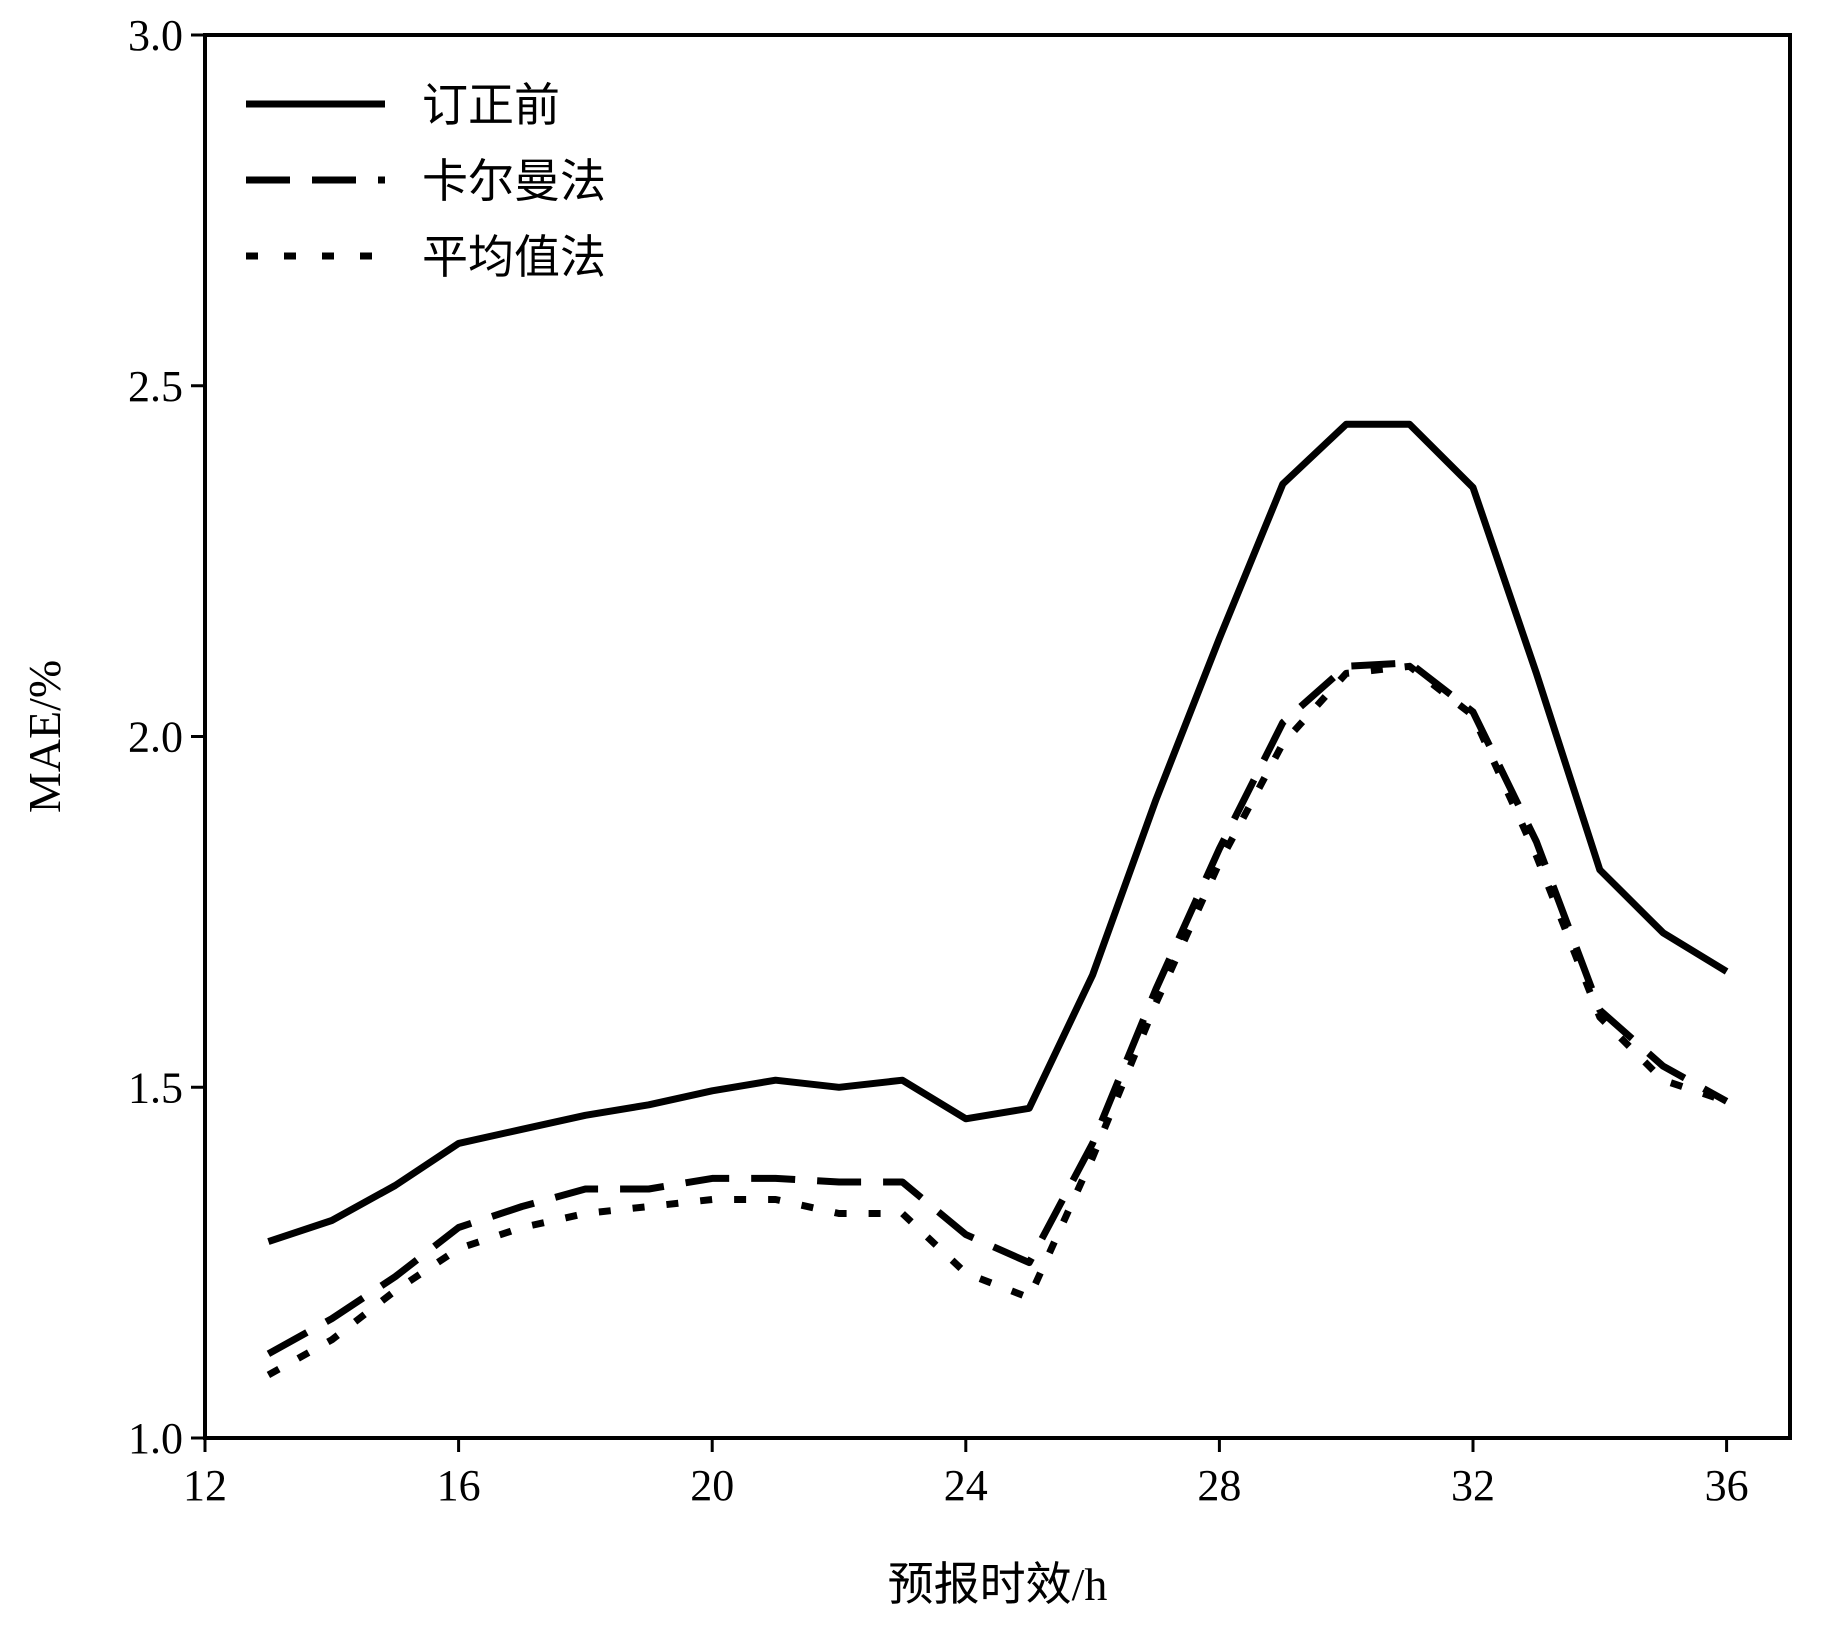 The height and width of the screenshot is (1630, 1821). I want to click on x-tick-label: 28, so click(1219, 1485).